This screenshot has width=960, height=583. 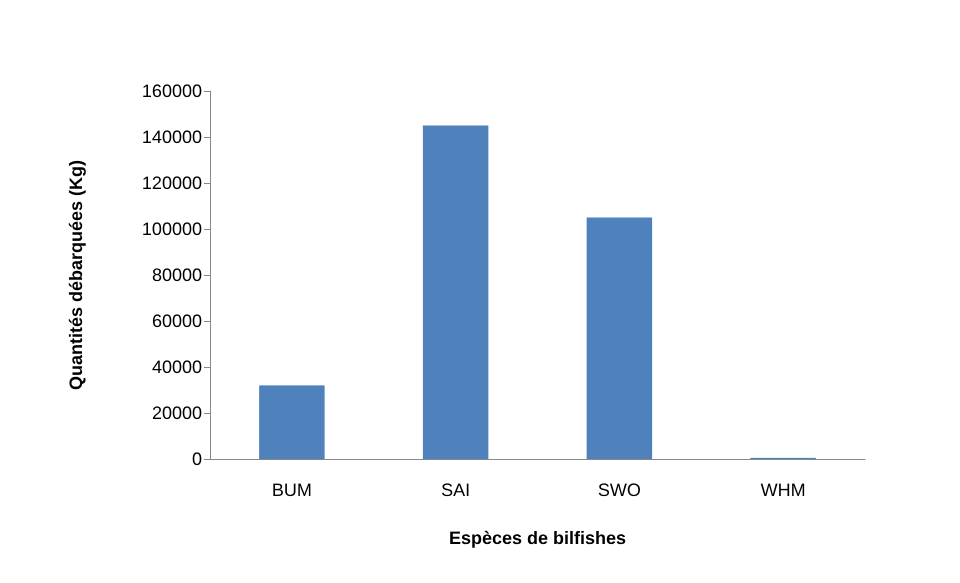 What do you see at coordinates (172, 229) in the screenshot?
I see `y-tick-label: 100000` at bounding box center [172, 229].